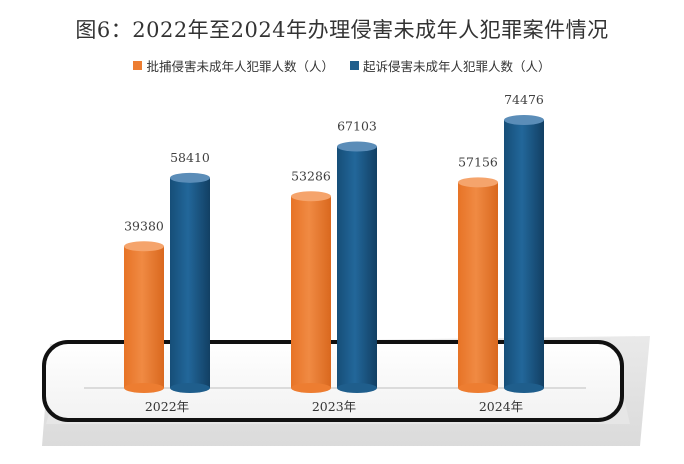  What do you see at coordinates (167, 406) in the screenshot?
I see `x-tick-label-1: 2022年` at bounding box center [167, 406].